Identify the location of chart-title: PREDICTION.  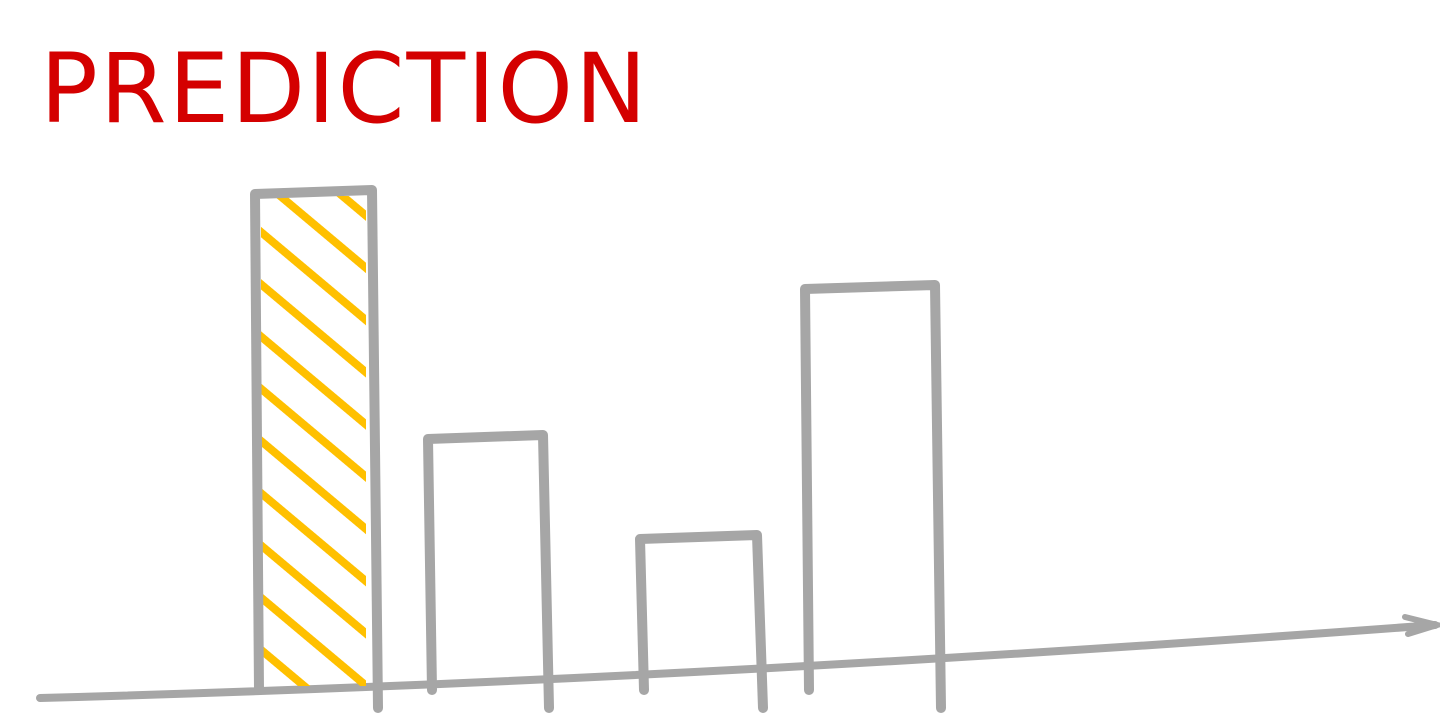
(344, 89).